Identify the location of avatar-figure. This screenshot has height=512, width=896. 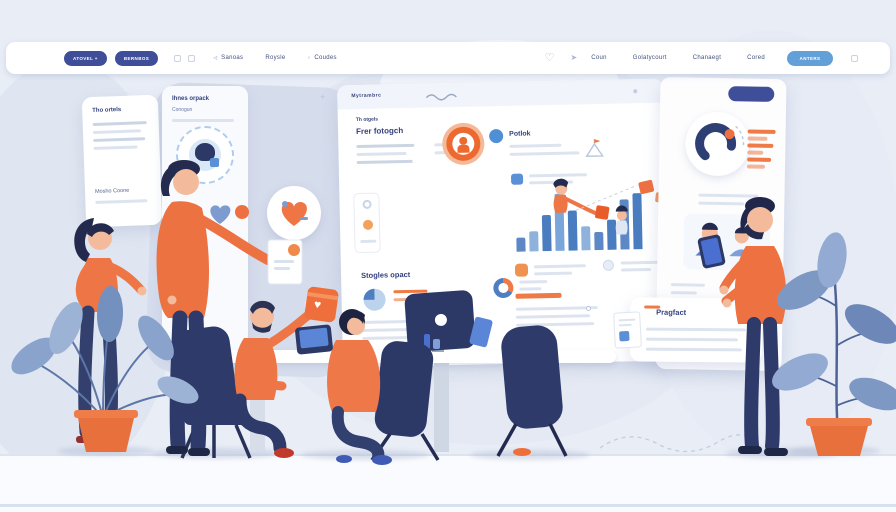
(205, 152).